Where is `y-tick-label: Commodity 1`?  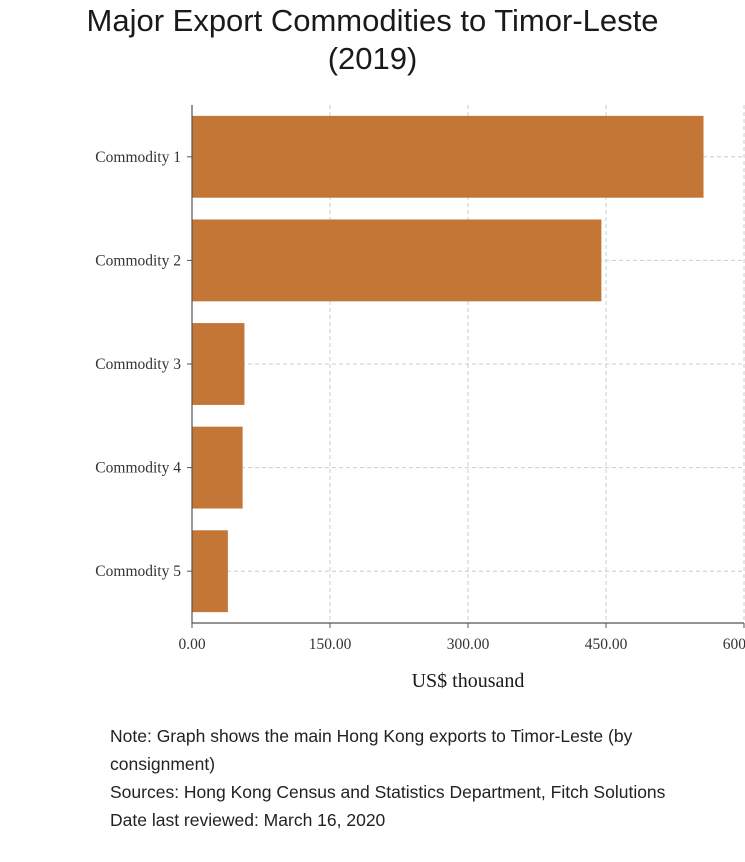 y-tick-label: Commodity 1 is located at coordinates (138, 157).